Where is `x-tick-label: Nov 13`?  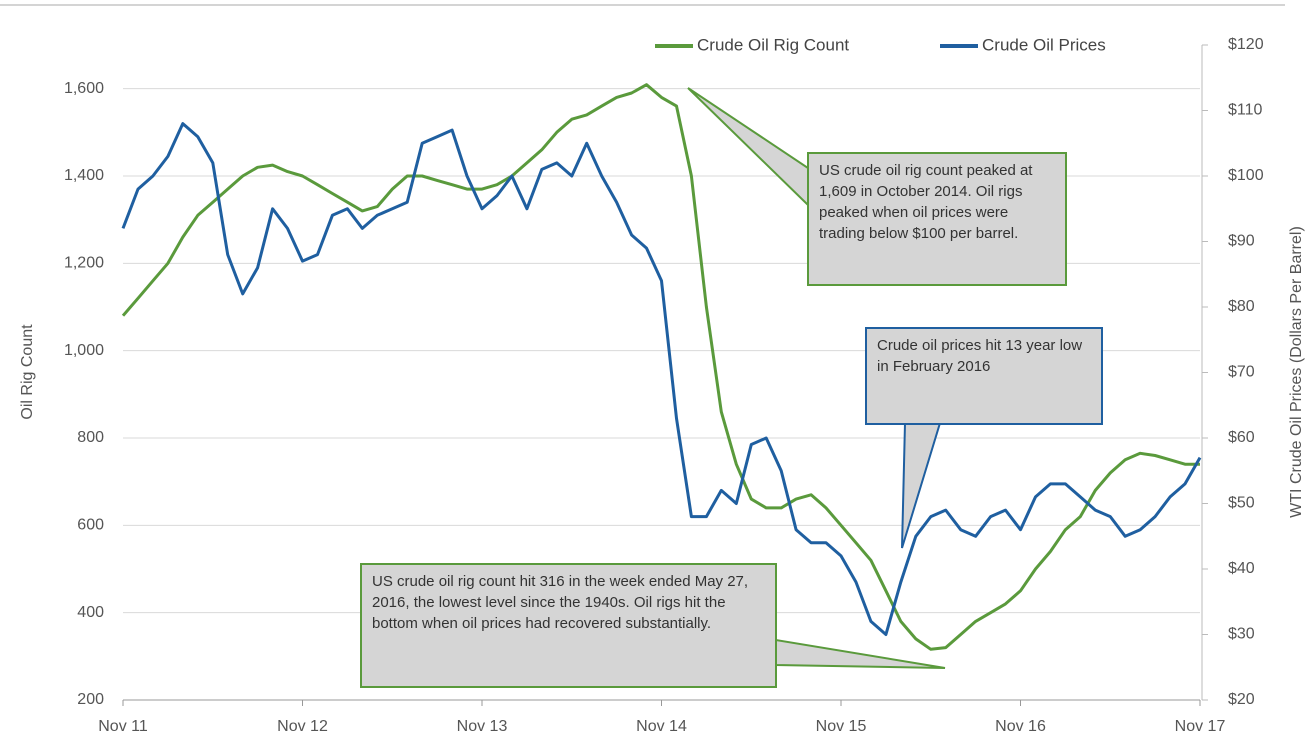 x-tick-label: Nov 13 is located at coordinates (482, 726).